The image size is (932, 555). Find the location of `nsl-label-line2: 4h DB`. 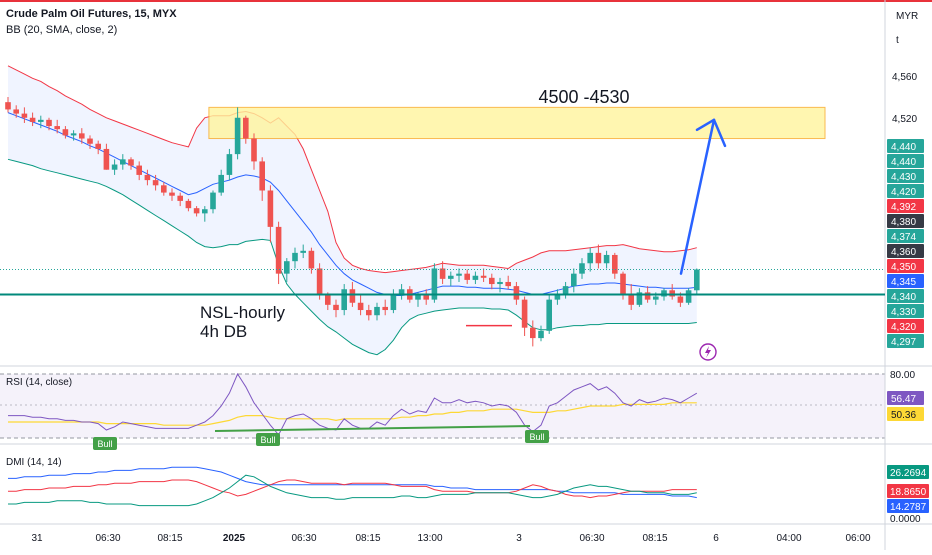

nsl-label-line2: 4h DB is located at coordinates (223, 331).